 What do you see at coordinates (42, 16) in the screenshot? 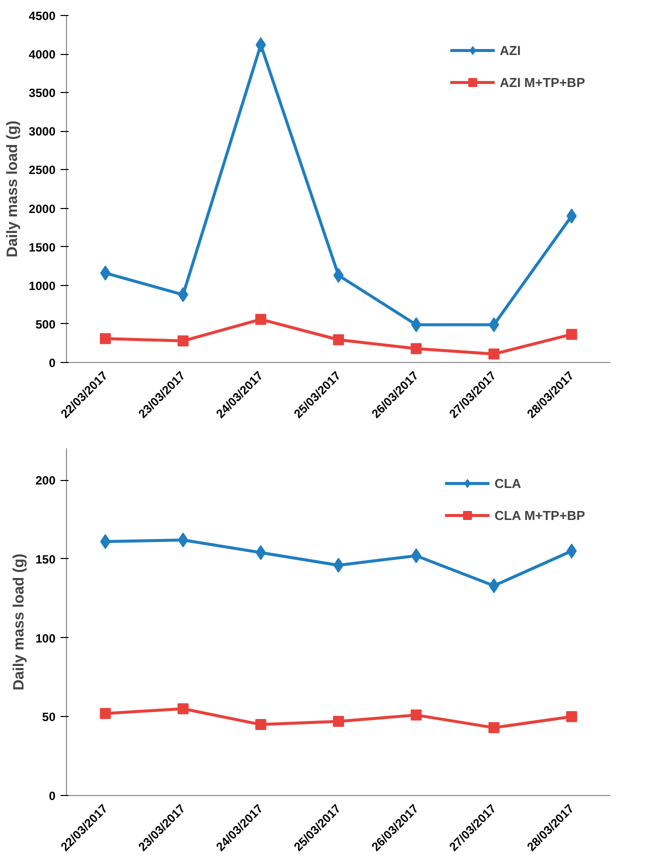
I see `y-tick-label: 4500` at bounding box center [42, 16].